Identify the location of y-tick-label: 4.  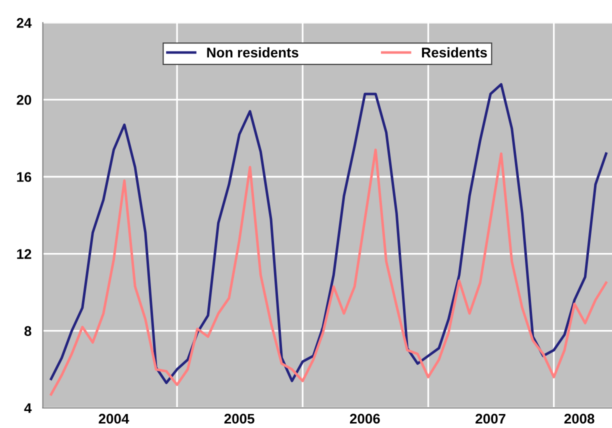
(28, 408).